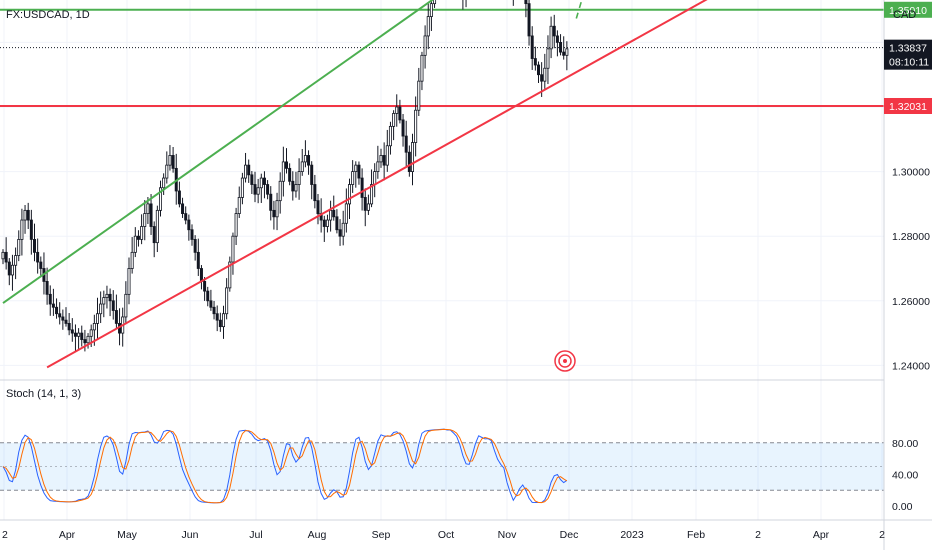  Describe the element at coordinates (48, 15) in the screenshot. I see `symbol-title: FX:USDCAD, 1D` at that location.